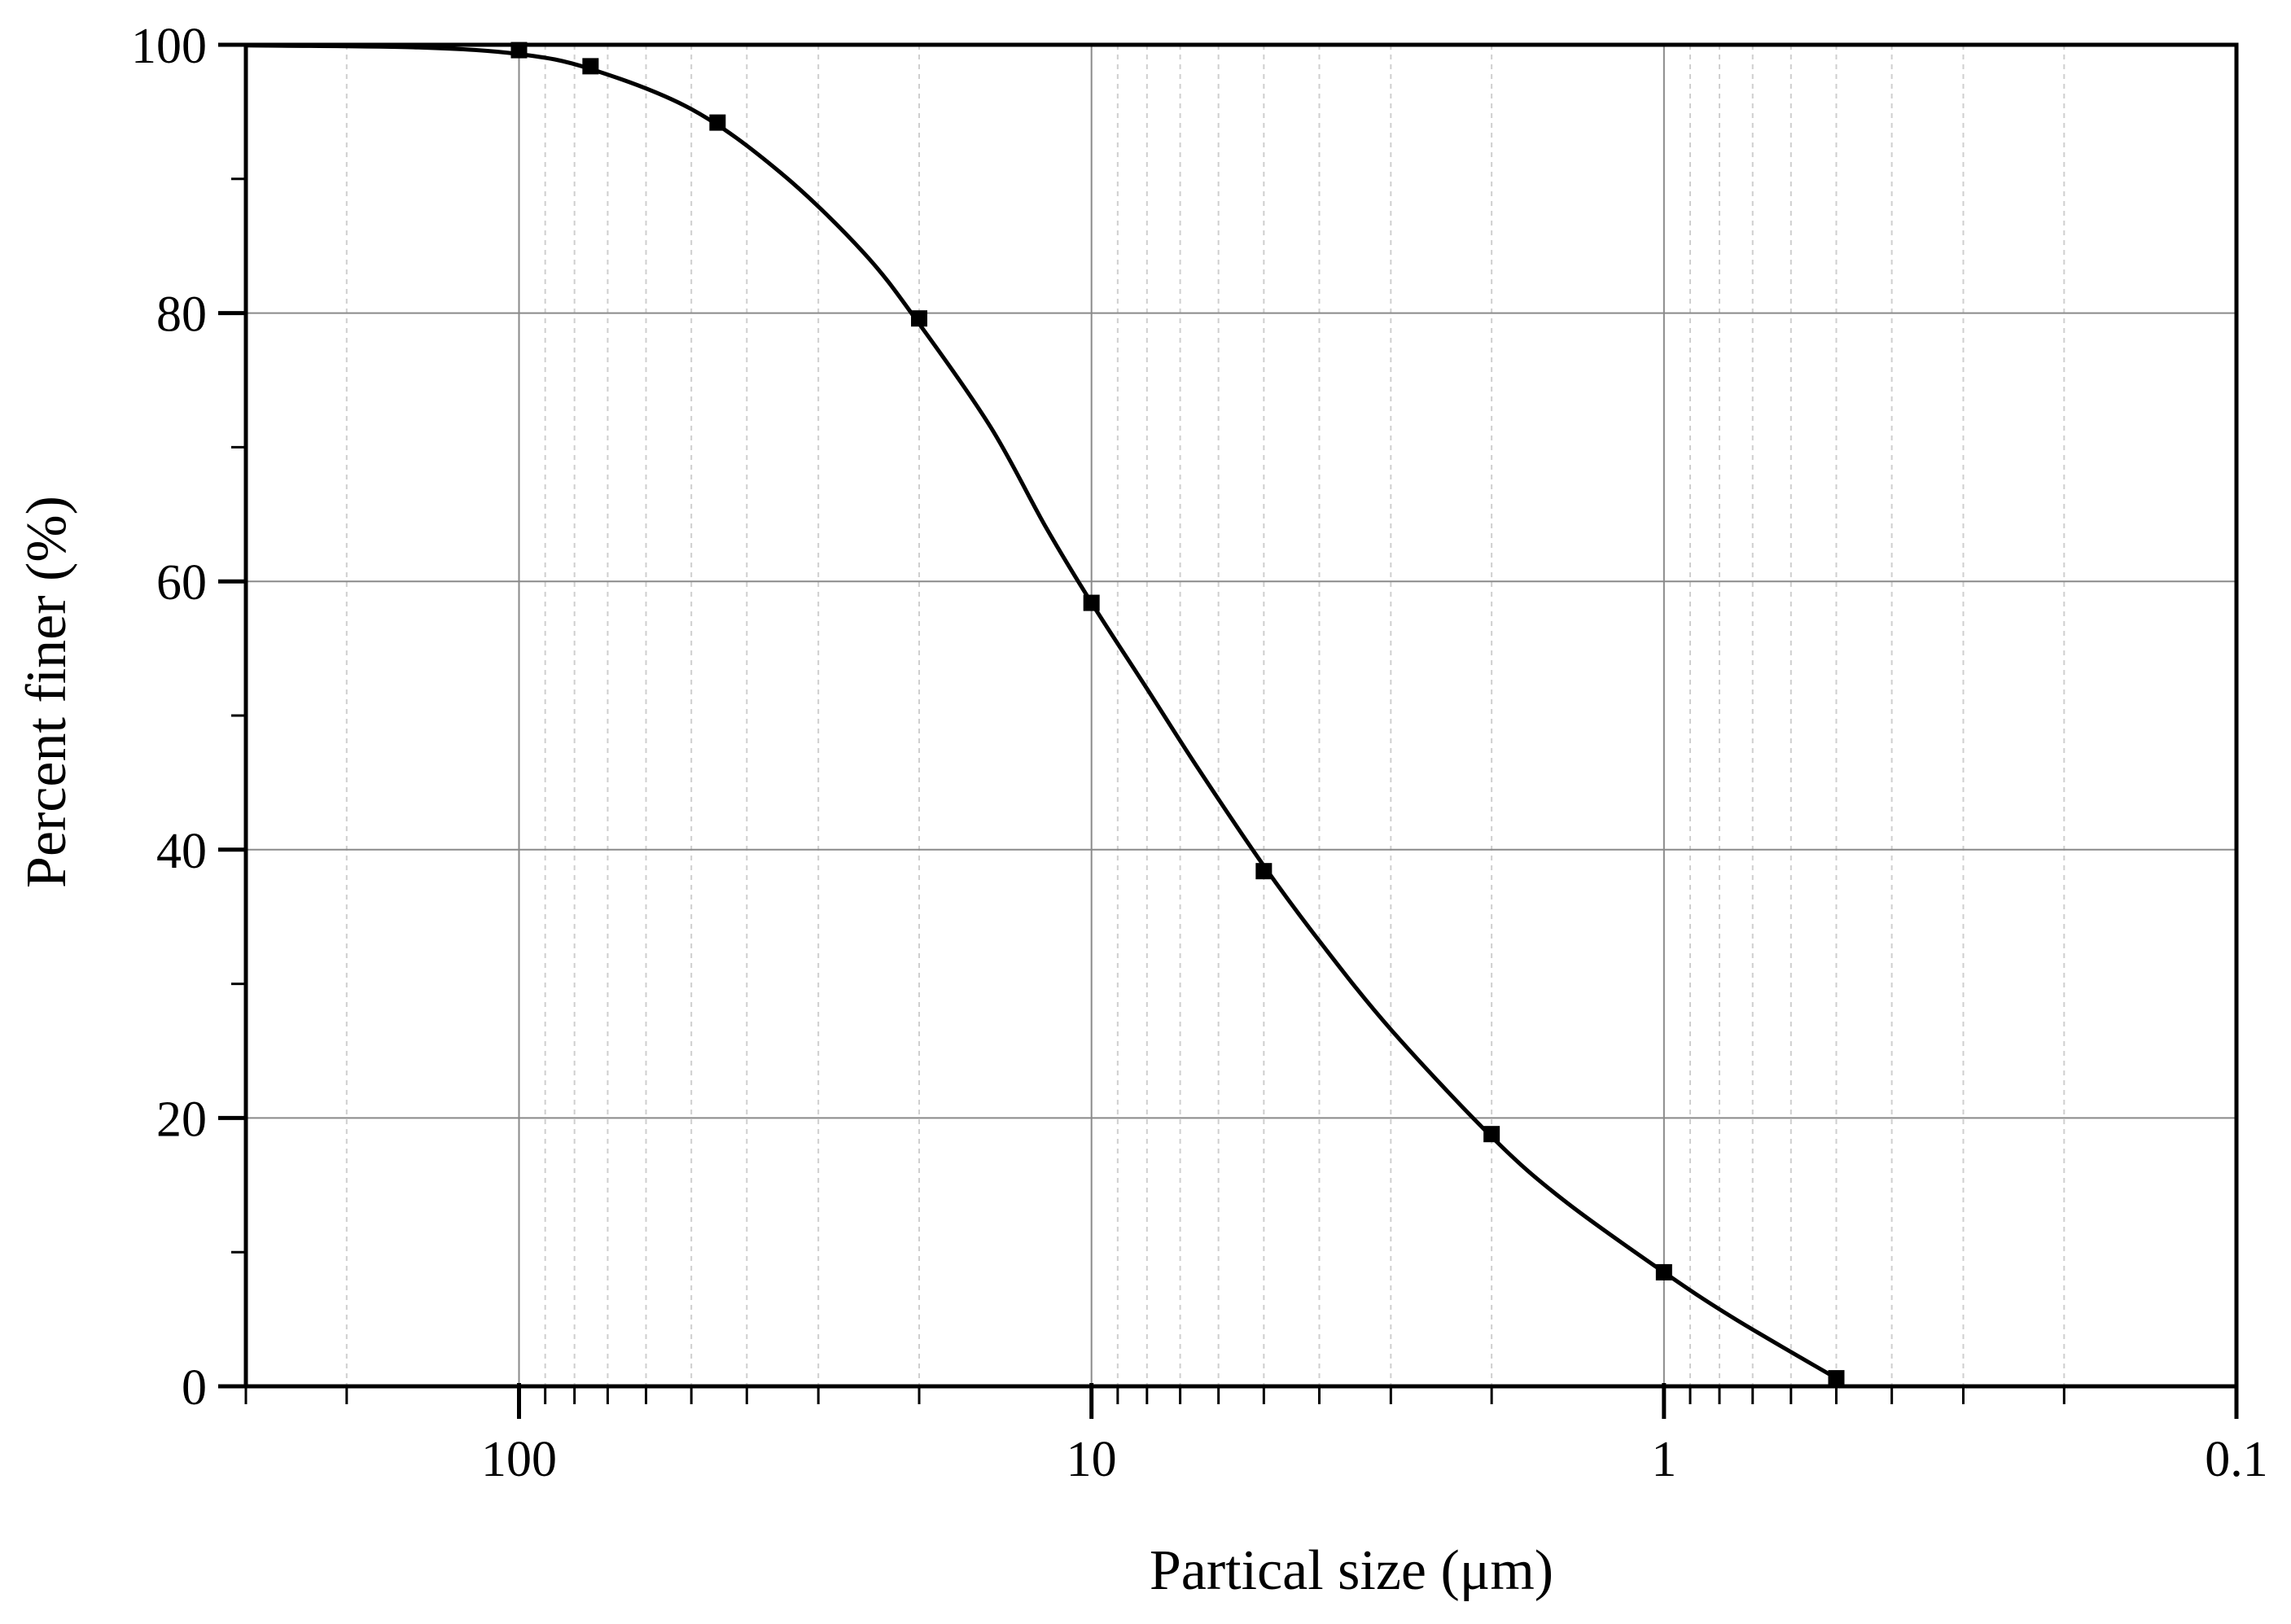 The height and width of the screenshot is (1624, 2291). I want to click on x-tick-label: 1, so click(1664, 1459).